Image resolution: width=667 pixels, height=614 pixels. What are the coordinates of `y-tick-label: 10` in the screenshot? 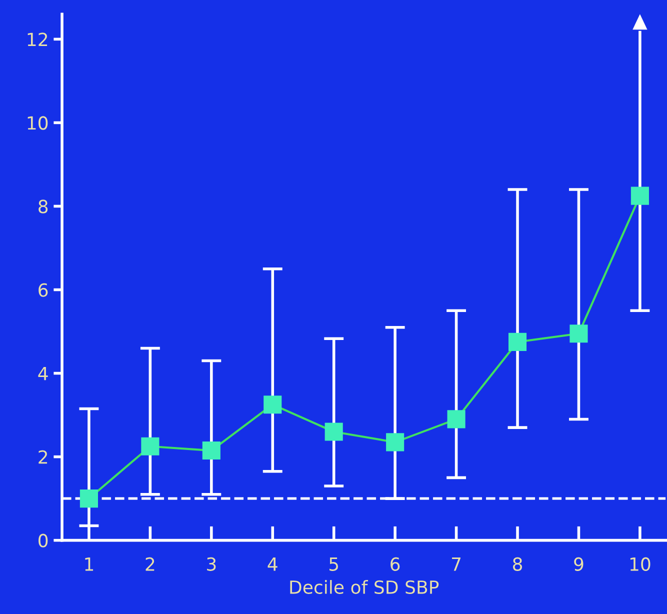 It's located at (38, 123).